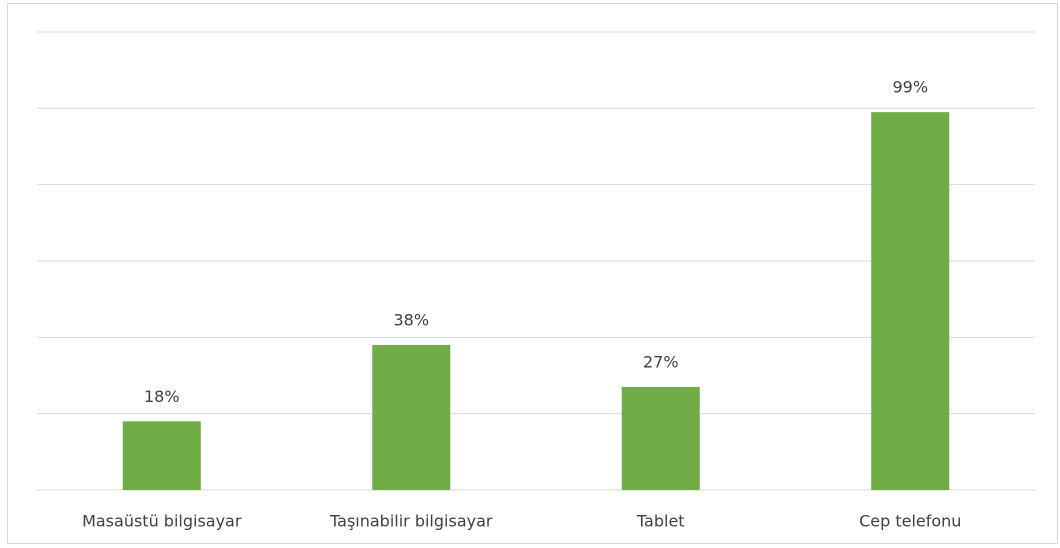  What do you see at coordinates (910, 87) in the screenshot?
I see `data-label: 99%` at bounding box center [910, 87].